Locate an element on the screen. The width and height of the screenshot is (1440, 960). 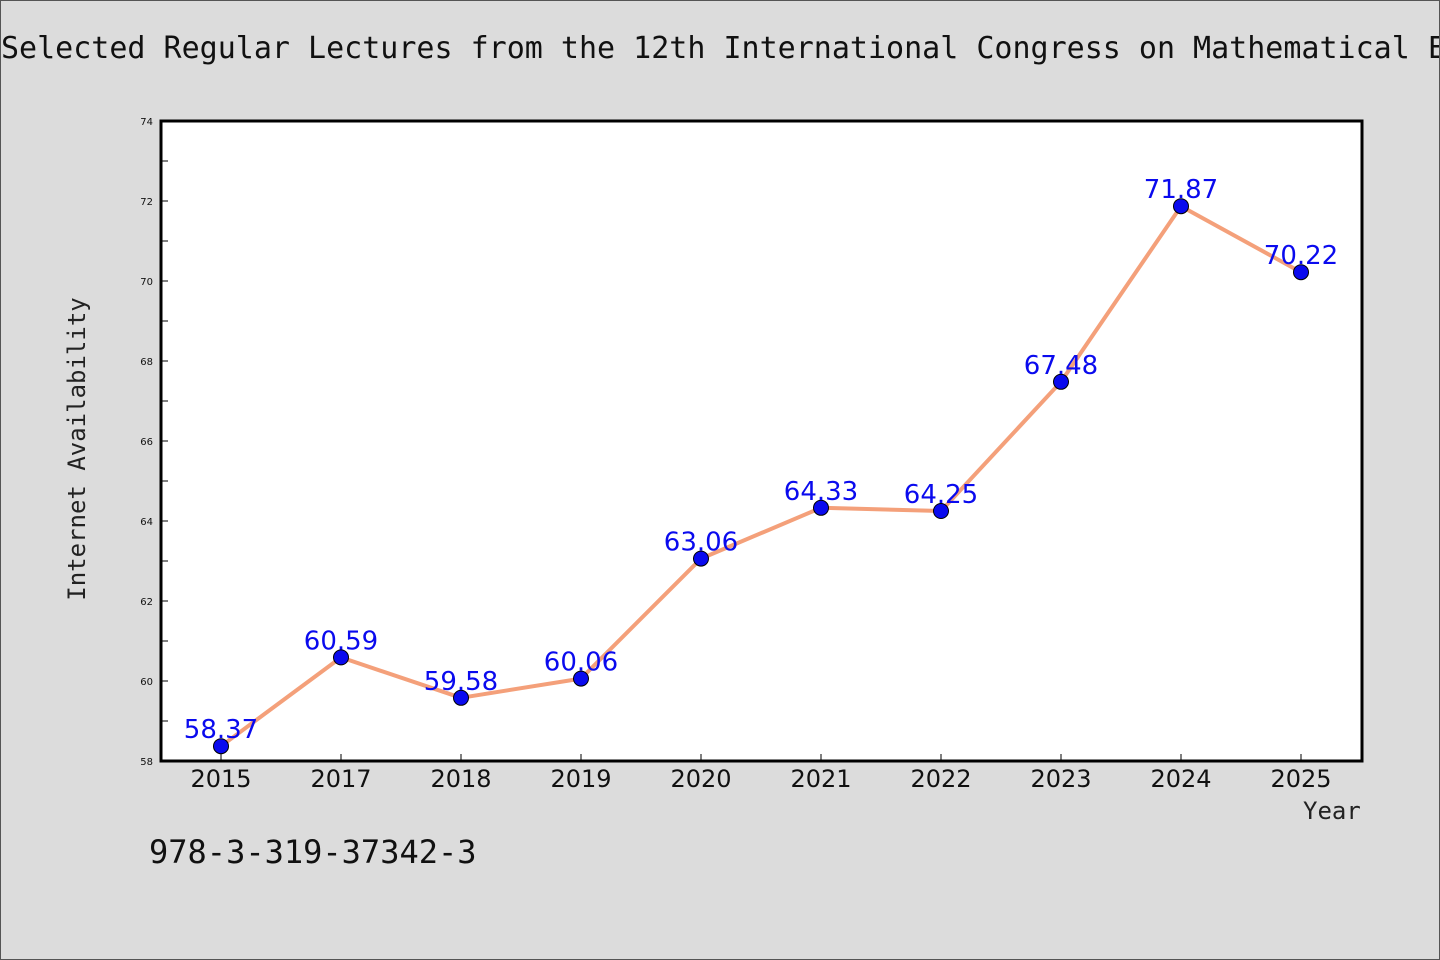
x-tick-label: 2017 is located at coordinates (340, 779).